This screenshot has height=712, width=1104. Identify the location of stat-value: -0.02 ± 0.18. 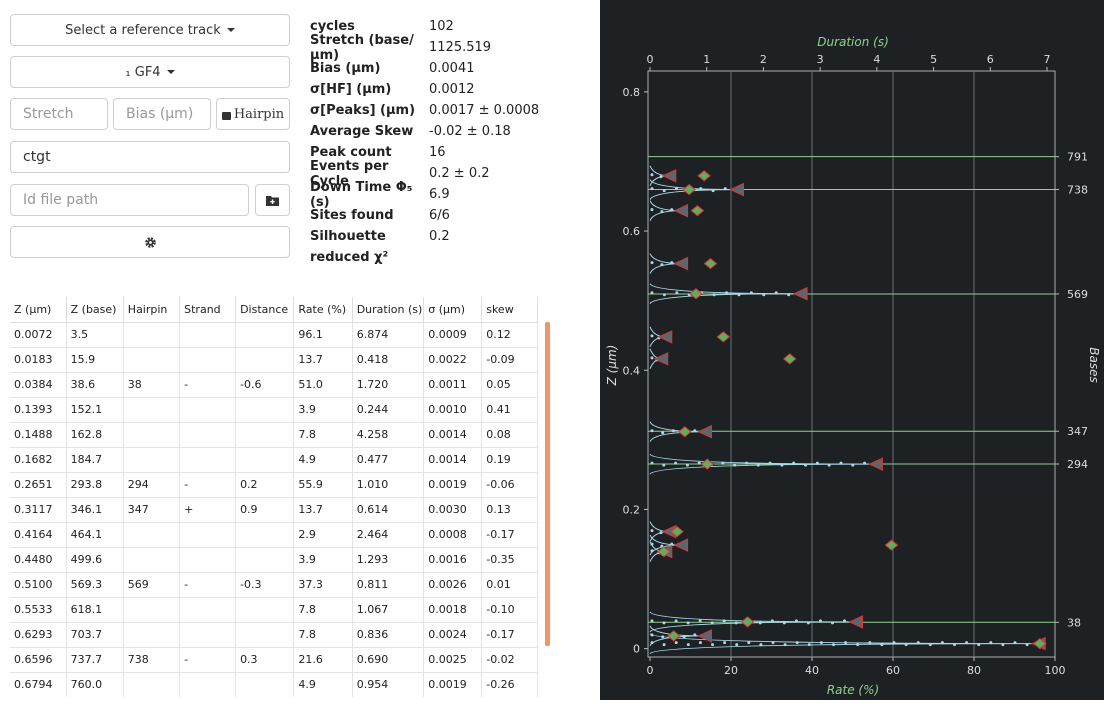
(470, 131).